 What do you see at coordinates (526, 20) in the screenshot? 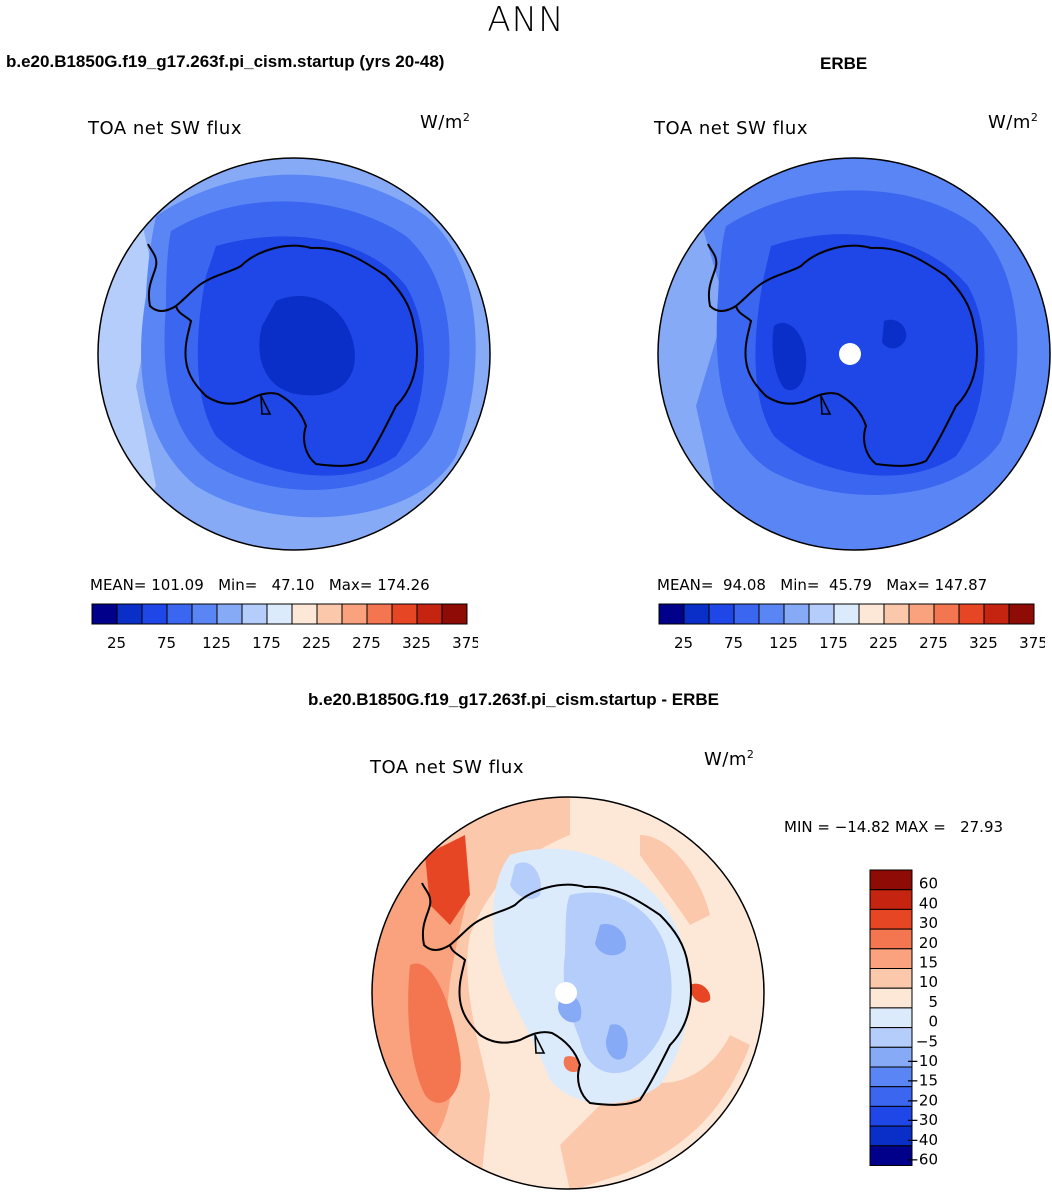
I see `figure-title: ANN` at bounding box center [526, 20].